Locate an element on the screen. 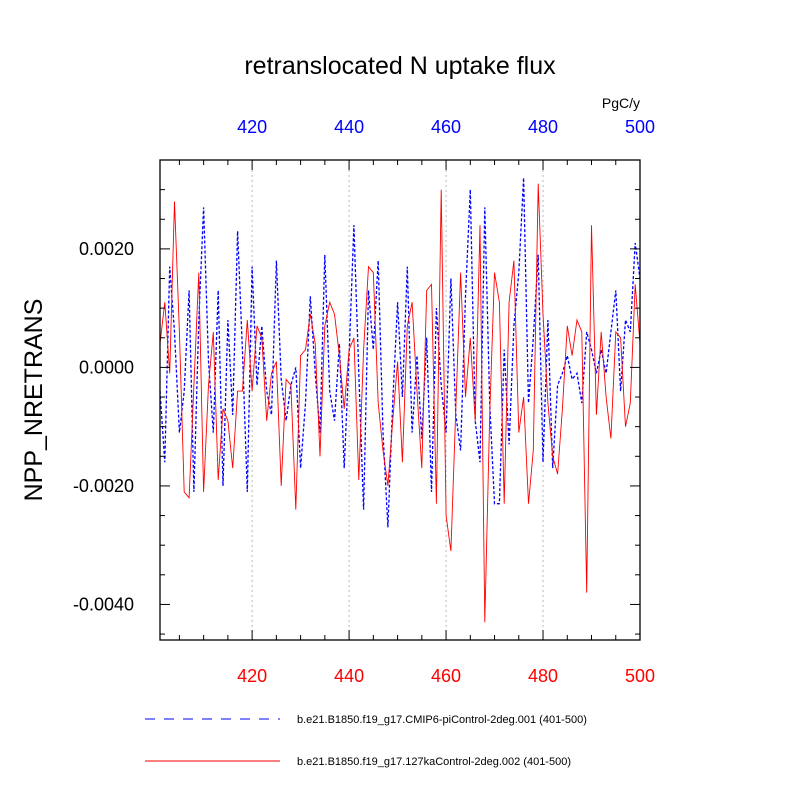 The width and height of the screenshot is (800, 800). x-tick-label: 460 is located at coordinates (446, 676).